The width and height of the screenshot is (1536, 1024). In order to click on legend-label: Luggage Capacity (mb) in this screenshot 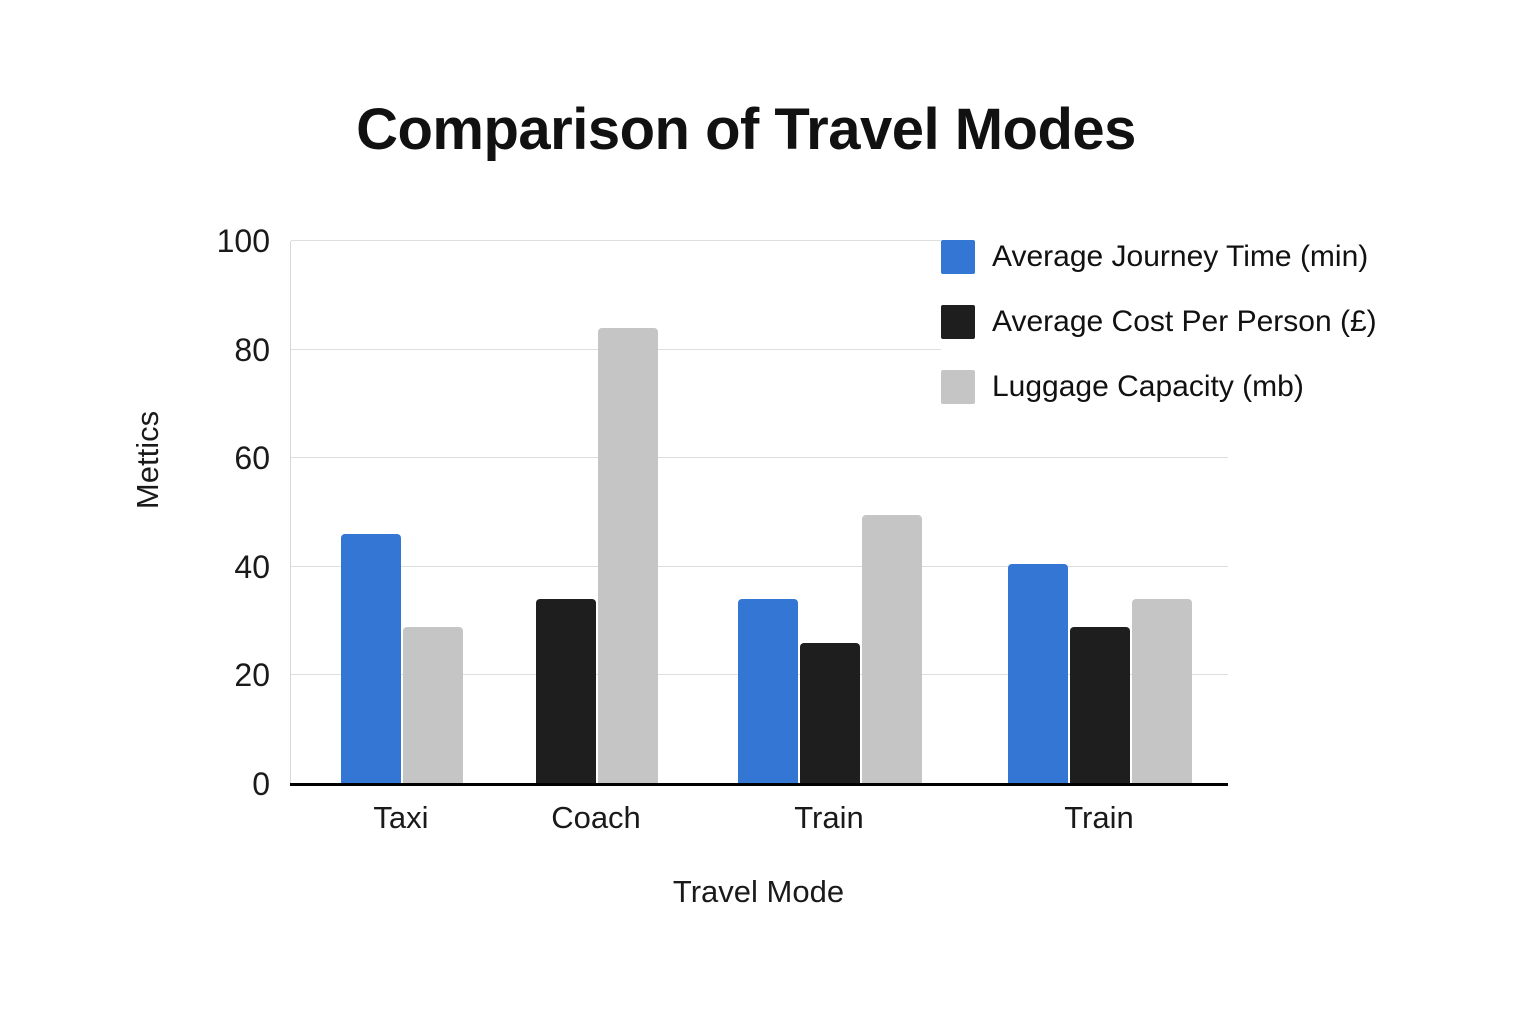, I will do `click(1148, 386)`.